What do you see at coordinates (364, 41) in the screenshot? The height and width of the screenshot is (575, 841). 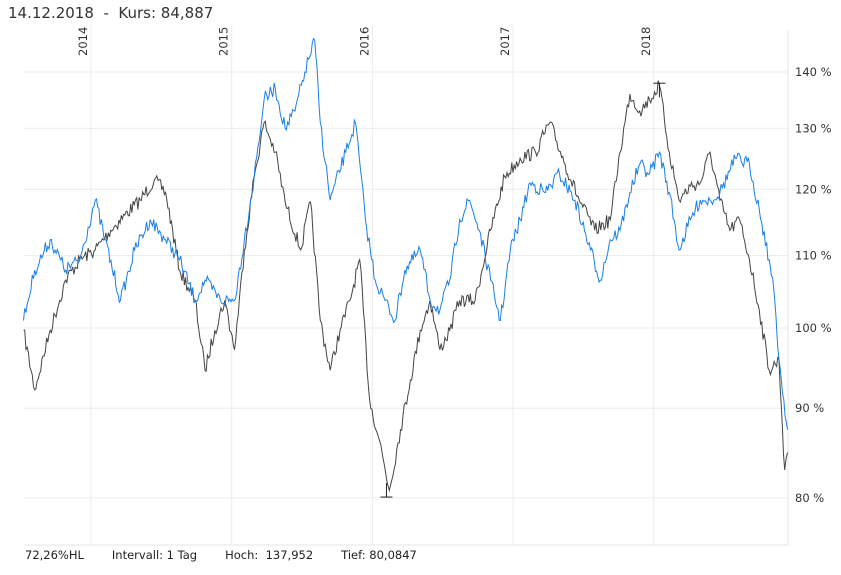 I see `x-tick-label: 2016` at bounding box center [364, 41].